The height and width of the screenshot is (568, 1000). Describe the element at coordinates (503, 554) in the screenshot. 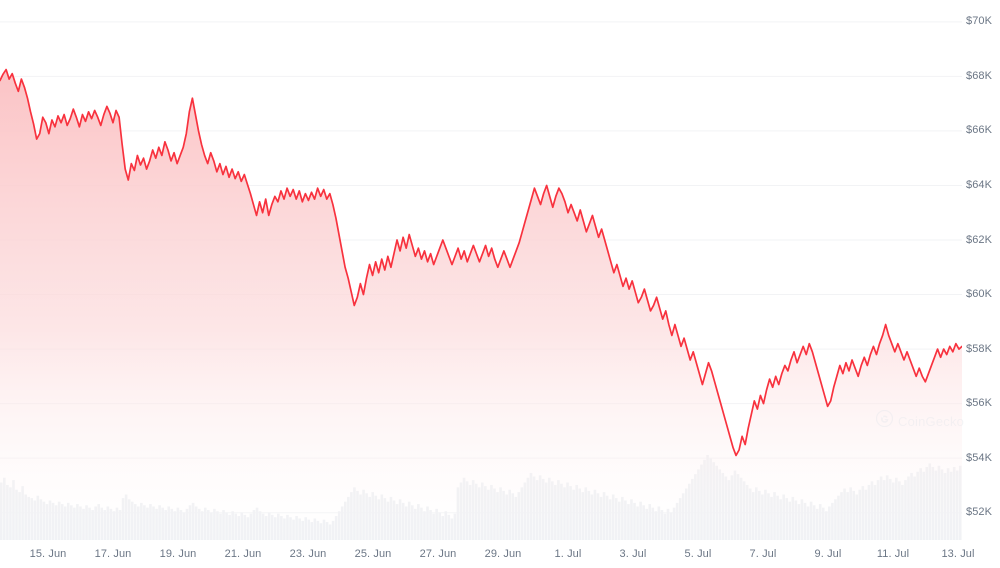

I see `x-tick-label: 29. Jun` at that location.